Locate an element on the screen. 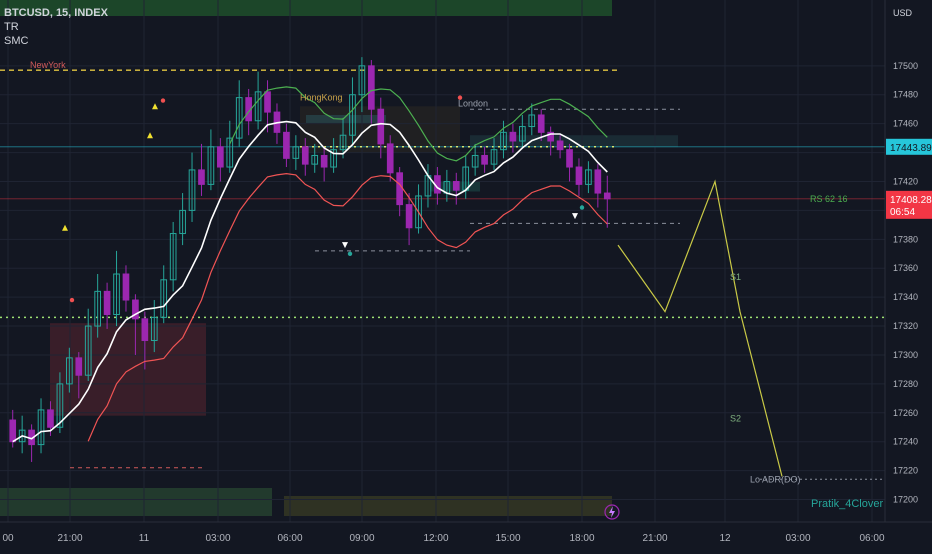 This screenshot has height=554, width=932. lightning-bolt-icon is located at coordinates (612, 512).